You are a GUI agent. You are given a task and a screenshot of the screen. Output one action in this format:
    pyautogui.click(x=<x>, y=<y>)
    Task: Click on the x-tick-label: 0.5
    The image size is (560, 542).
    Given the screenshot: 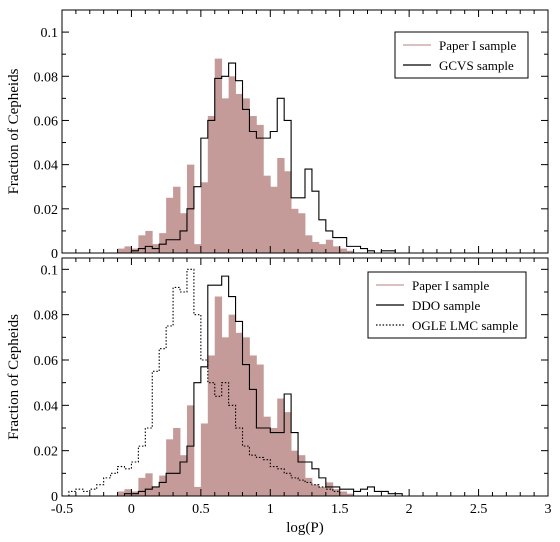 What is the action you would take?
    pyautogui.click(x=201, y=509)
    